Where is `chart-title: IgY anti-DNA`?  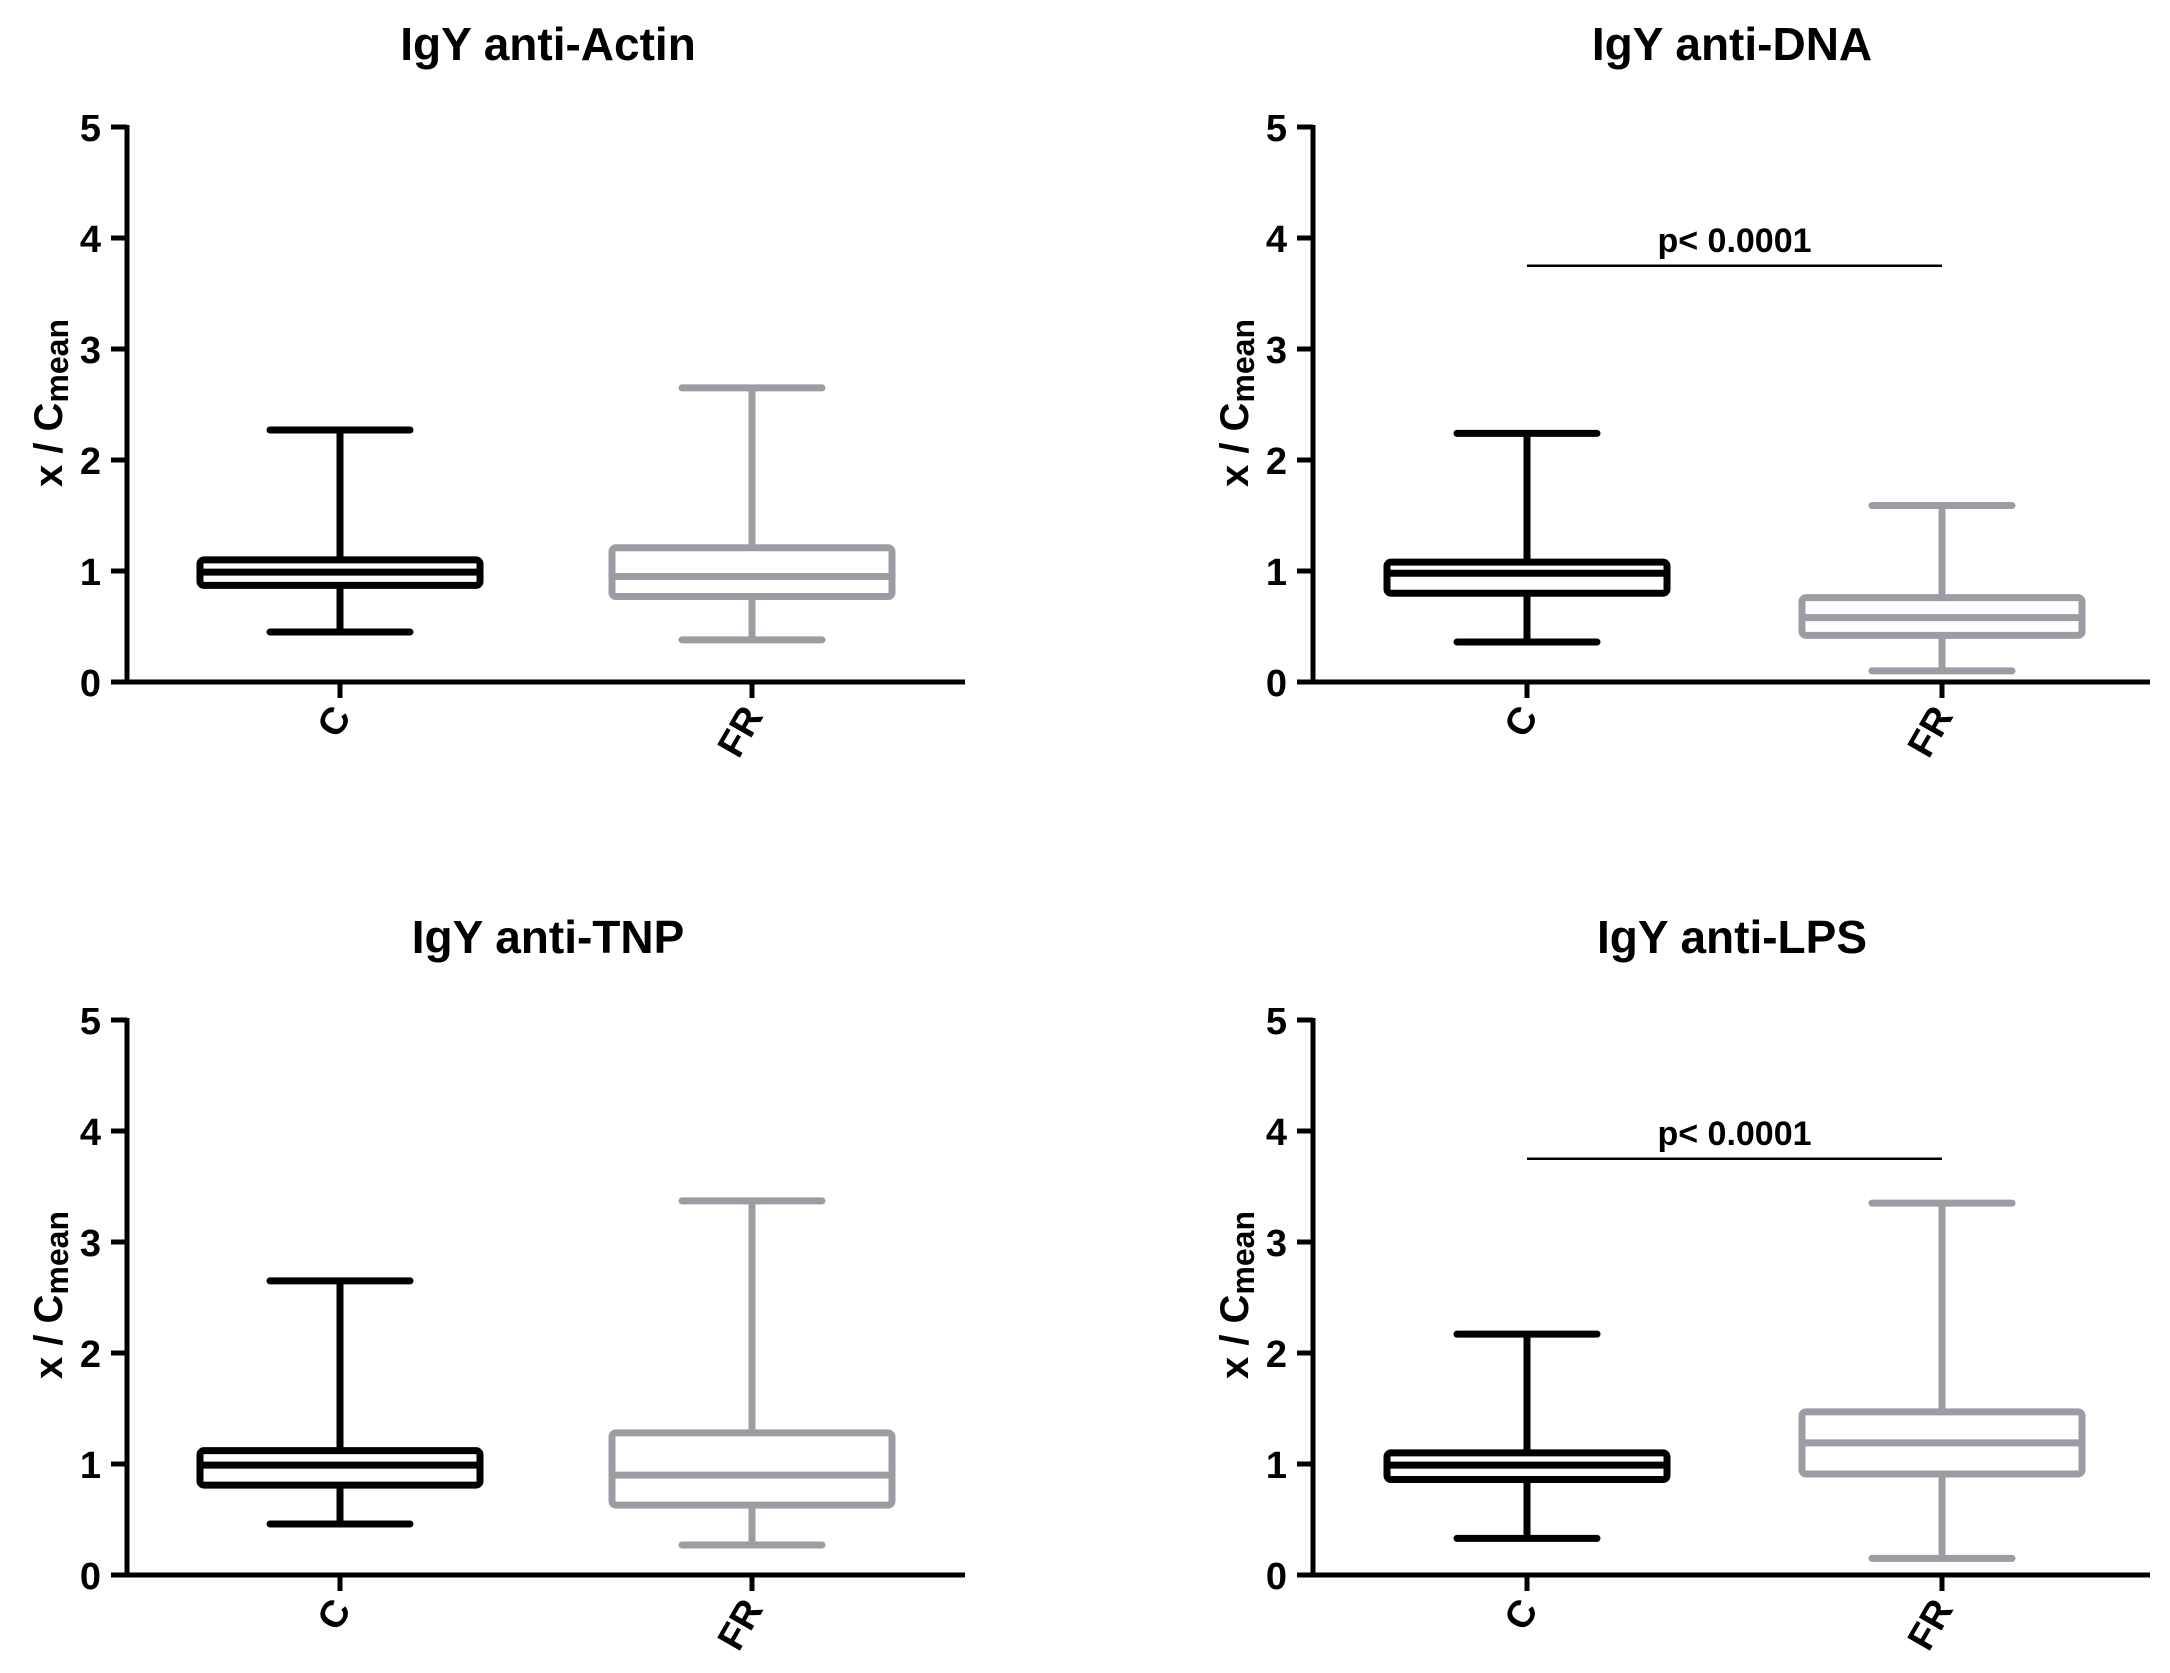
chart-title: IgY anti-DNA is located at coordinates (1732, 44).